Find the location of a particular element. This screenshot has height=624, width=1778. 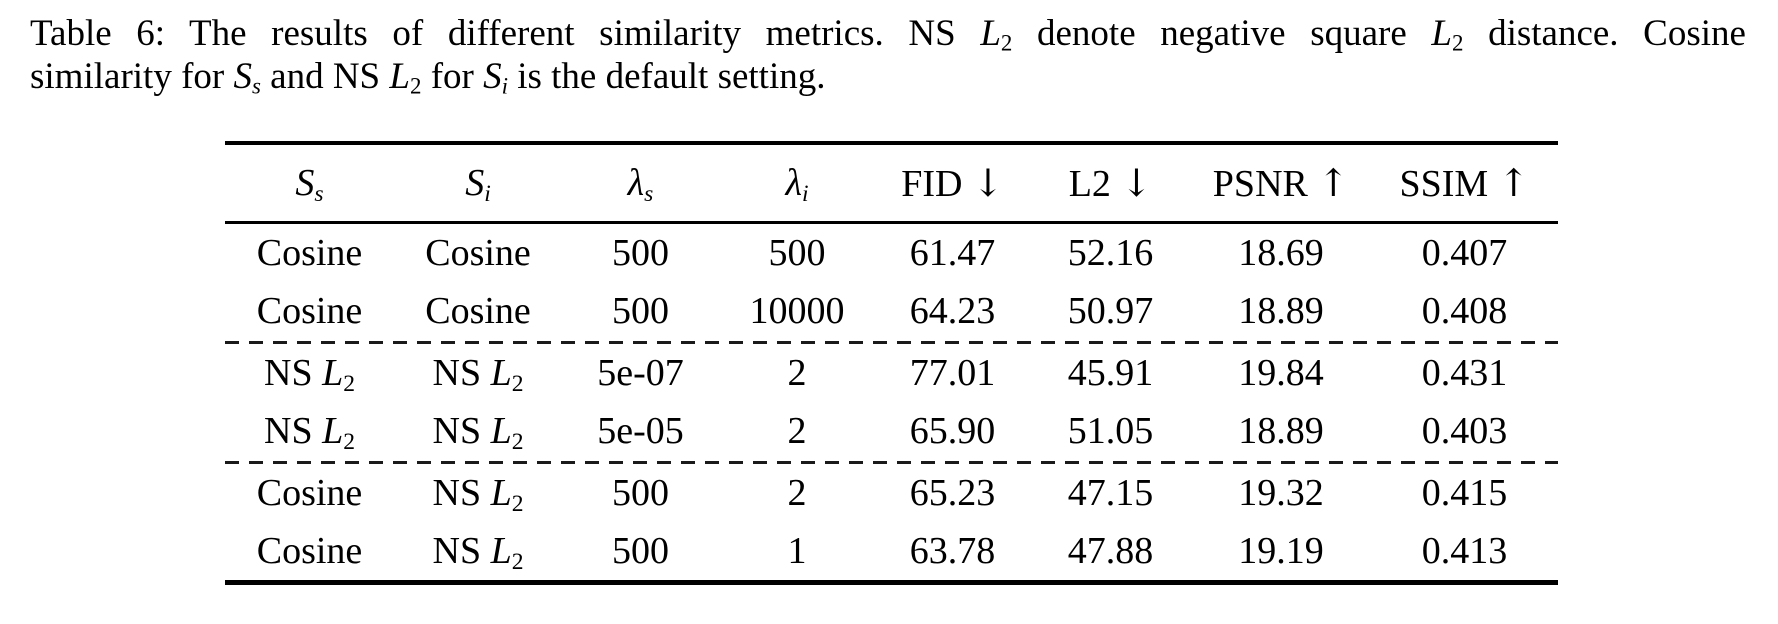

table-cell: 52.16 is located at coordinates (1110, 253).